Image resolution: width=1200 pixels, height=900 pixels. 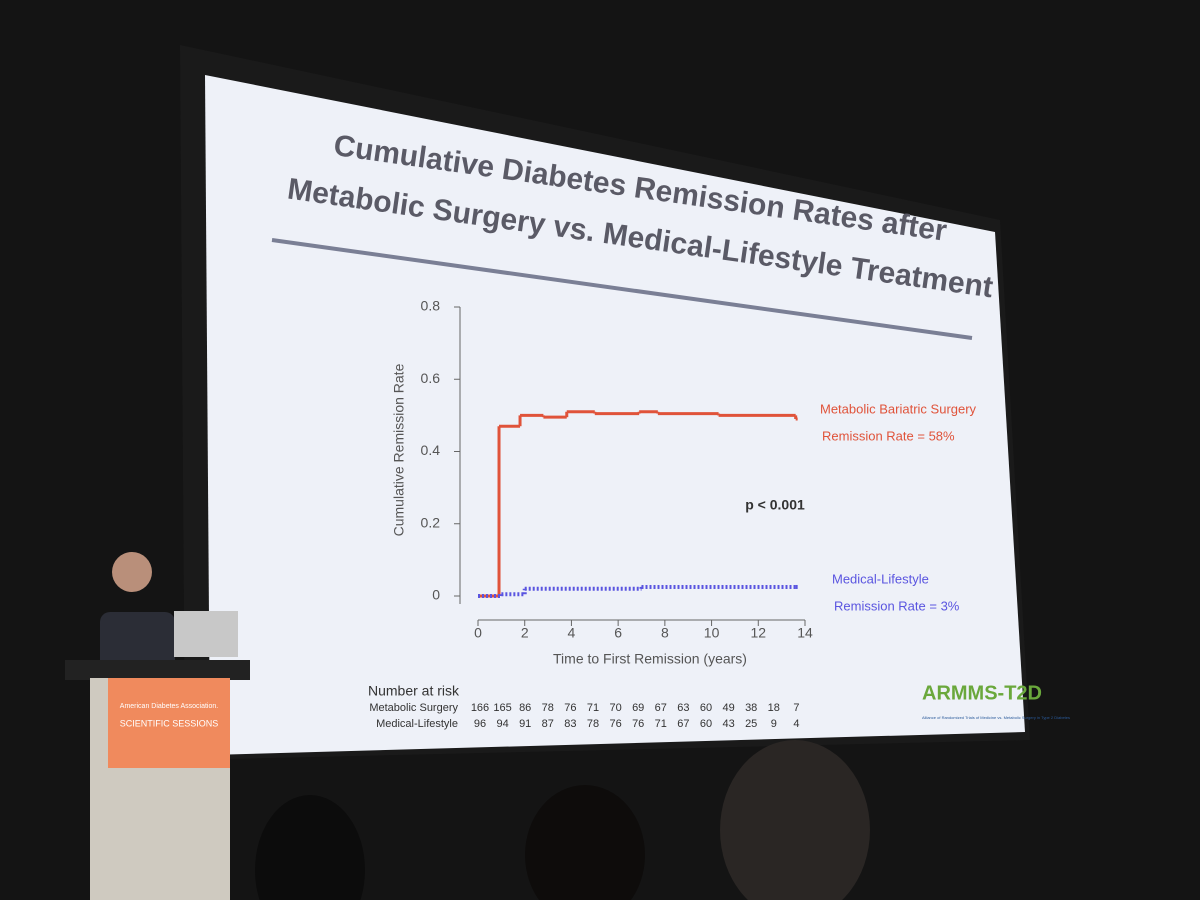 I want to click on podium-top, so click(x=157, y=670).